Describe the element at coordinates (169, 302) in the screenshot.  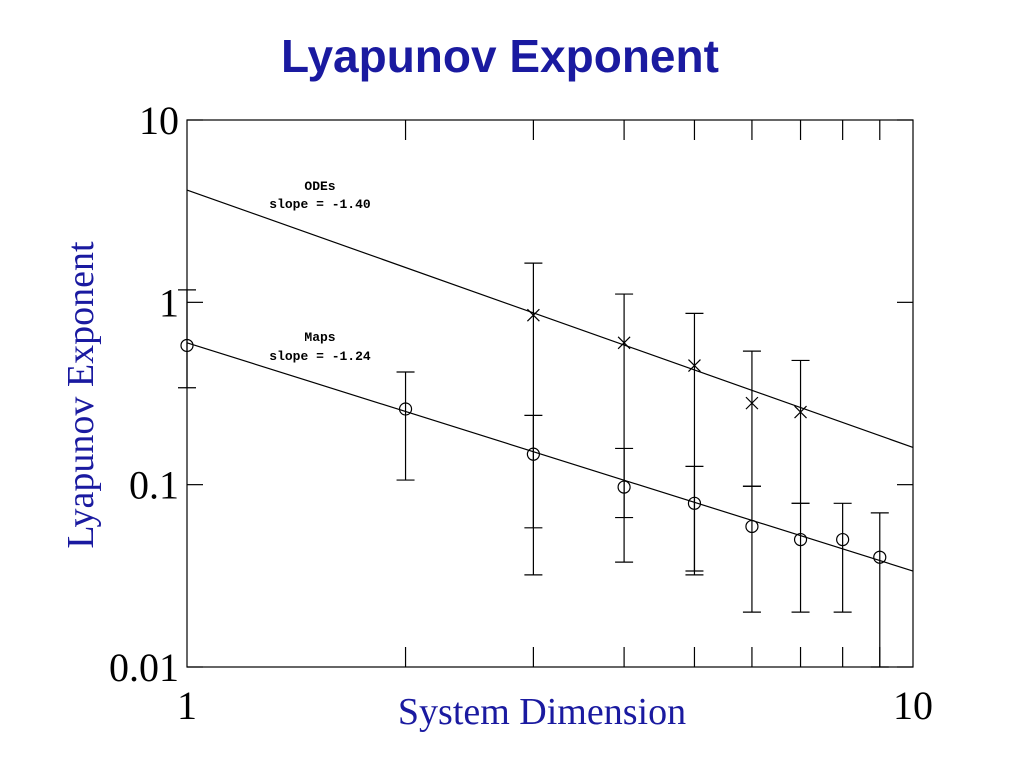
I see `y-tick-label: 1` at that location.